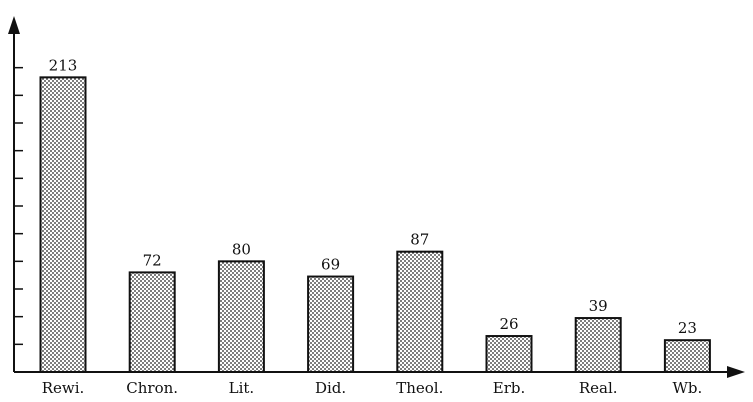 This screenshot has width=753, height=402. I want to click on x-tick-label: Theol., so click(419, 388).